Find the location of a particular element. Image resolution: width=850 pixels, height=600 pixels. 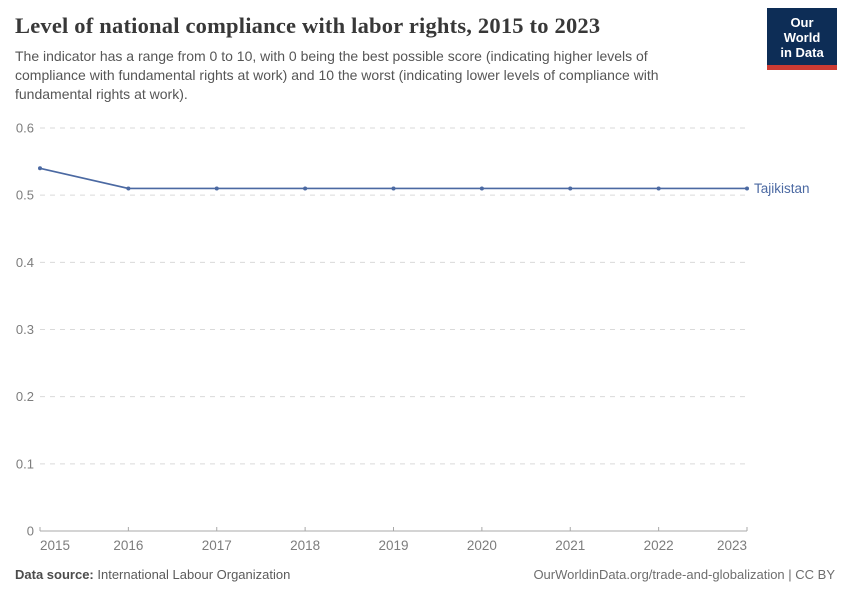

x-tick-label: 2019 is located at coordinates (393, 545).